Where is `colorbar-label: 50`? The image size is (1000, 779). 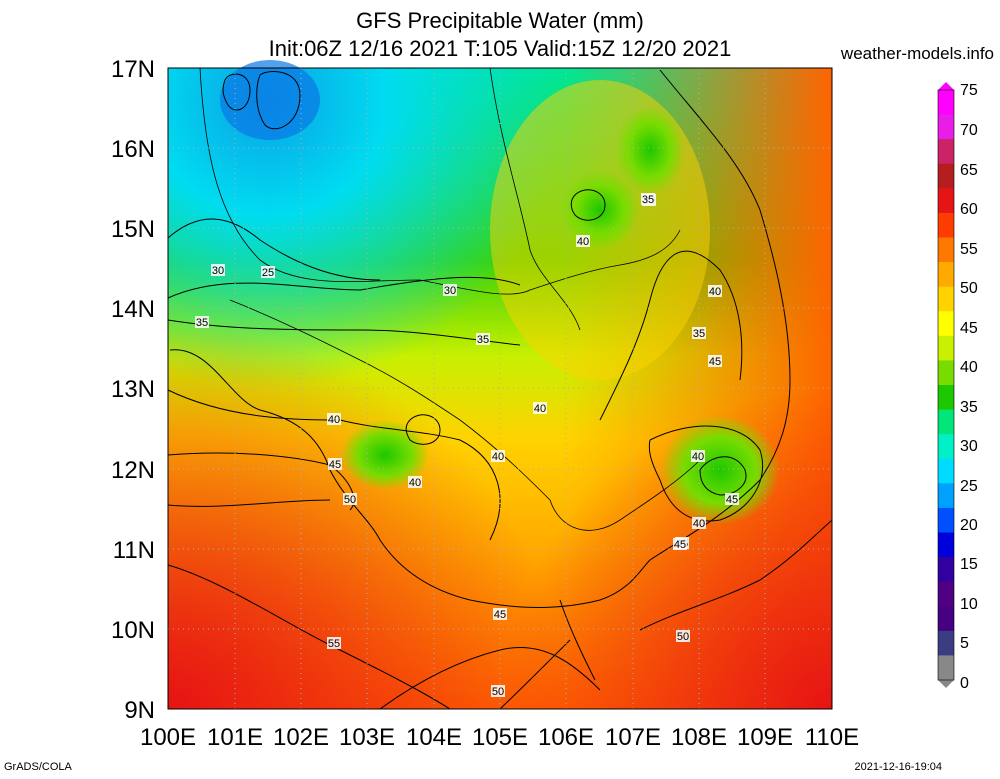 colorbar-label: 50 is located at coordinates (969, 288).